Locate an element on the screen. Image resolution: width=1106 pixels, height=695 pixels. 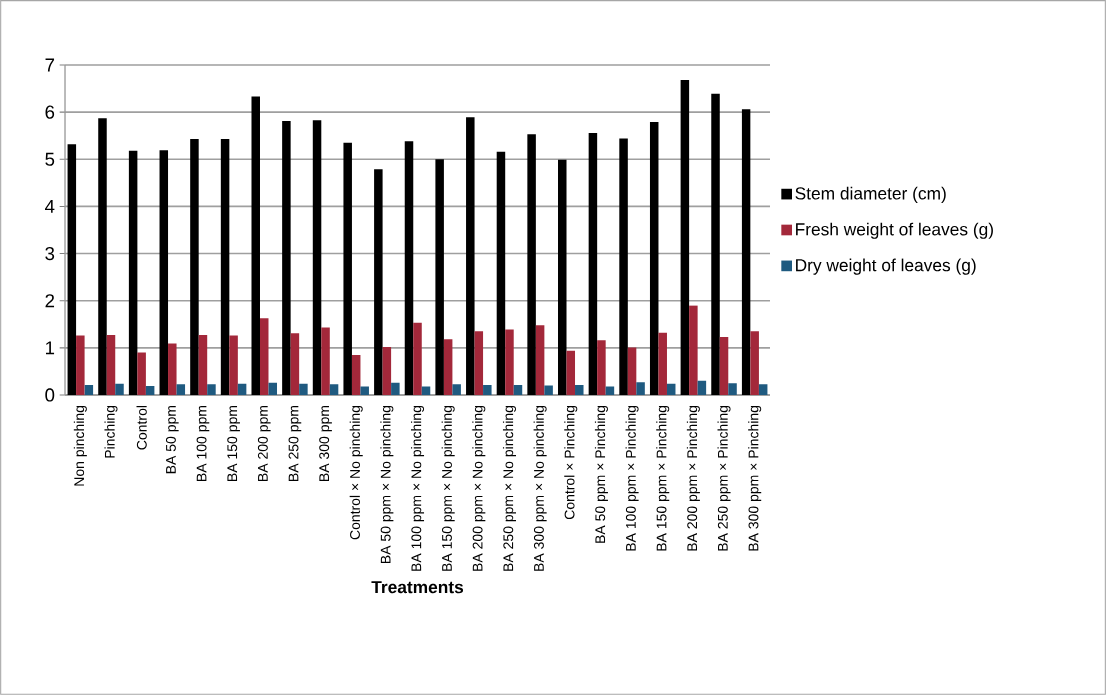
x-tick-label: BA 200 ppm × Pinching is located at coordinates (693, 478).